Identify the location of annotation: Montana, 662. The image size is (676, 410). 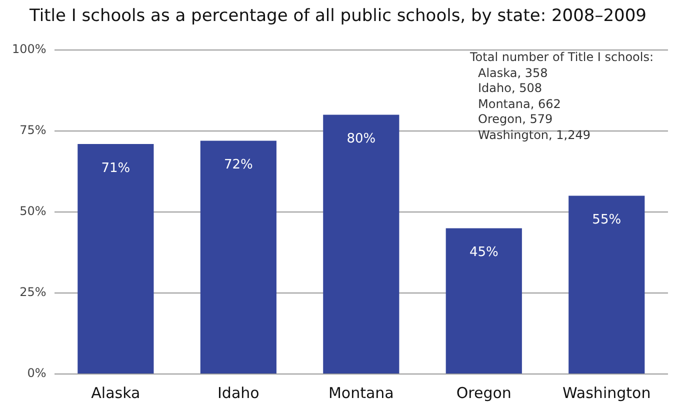
(519, 104).